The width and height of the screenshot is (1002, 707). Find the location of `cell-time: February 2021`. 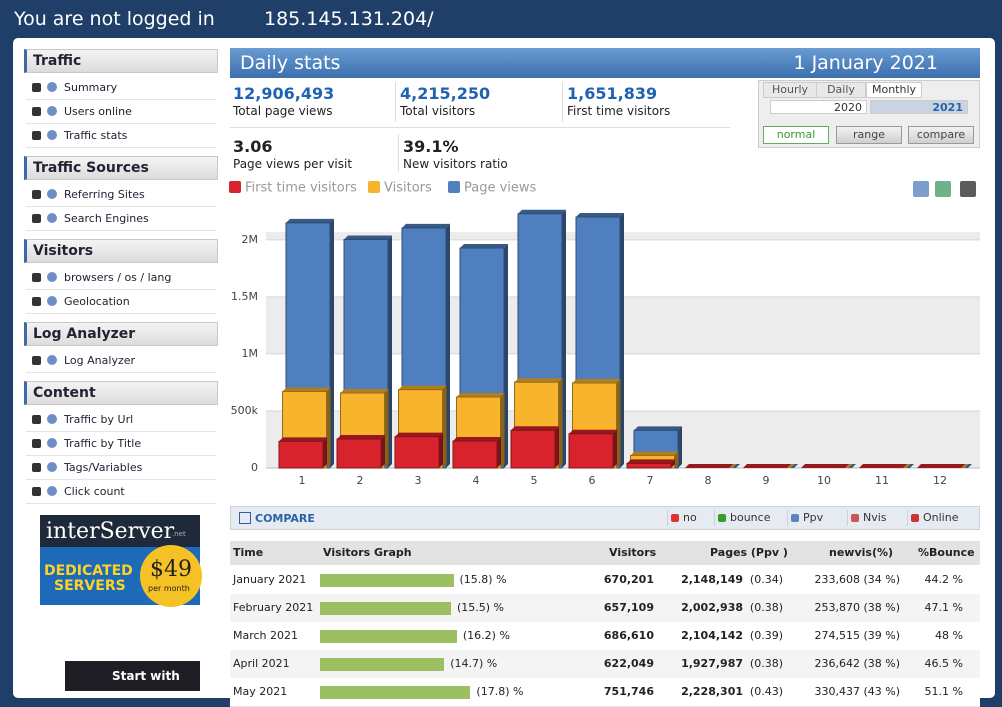

cell-time: February 2021 is located at coordinates (273, 607).